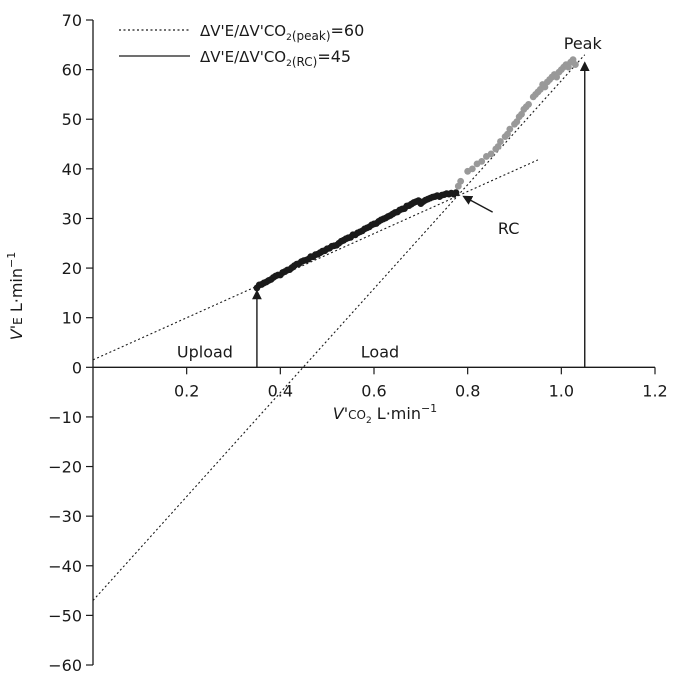 The image size is (680, 674). Describe the element at coordinates (72, 218) in the screenshot. I see `y-tick-label: 30` at that location.